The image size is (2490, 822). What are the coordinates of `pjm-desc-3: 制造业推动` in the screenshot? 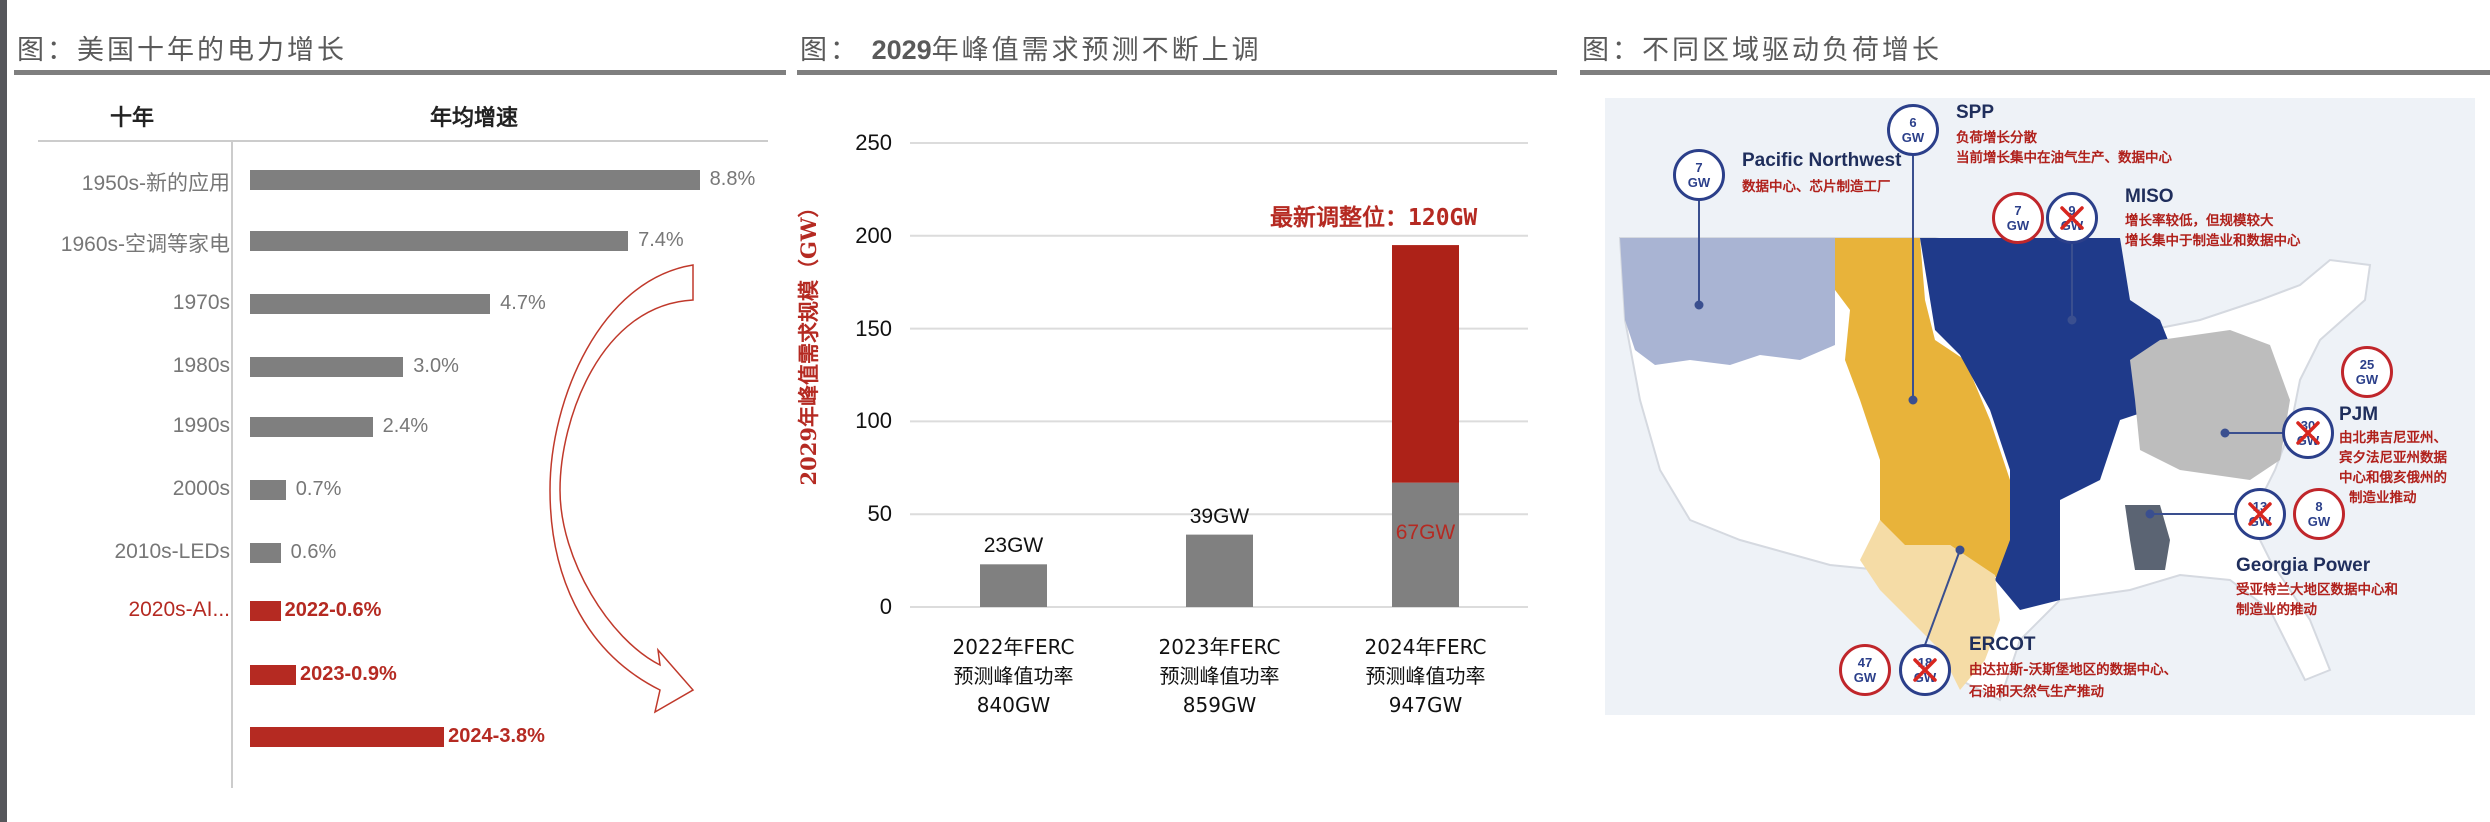 It's located at (2383, 498).